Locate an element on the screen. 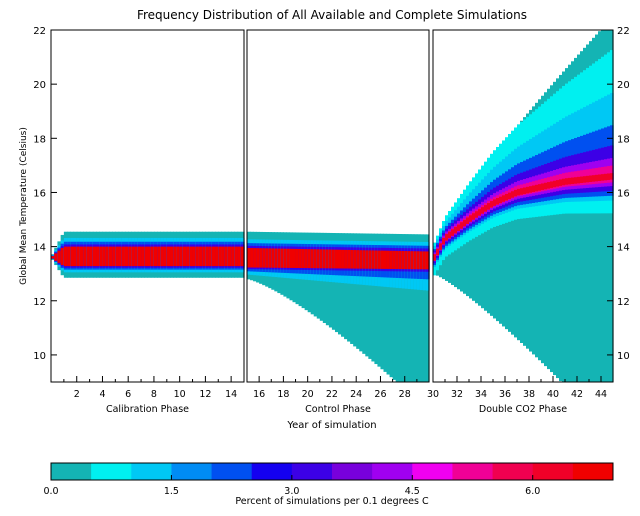  y-tick-label: 22 is located at coordinates (39, 31).